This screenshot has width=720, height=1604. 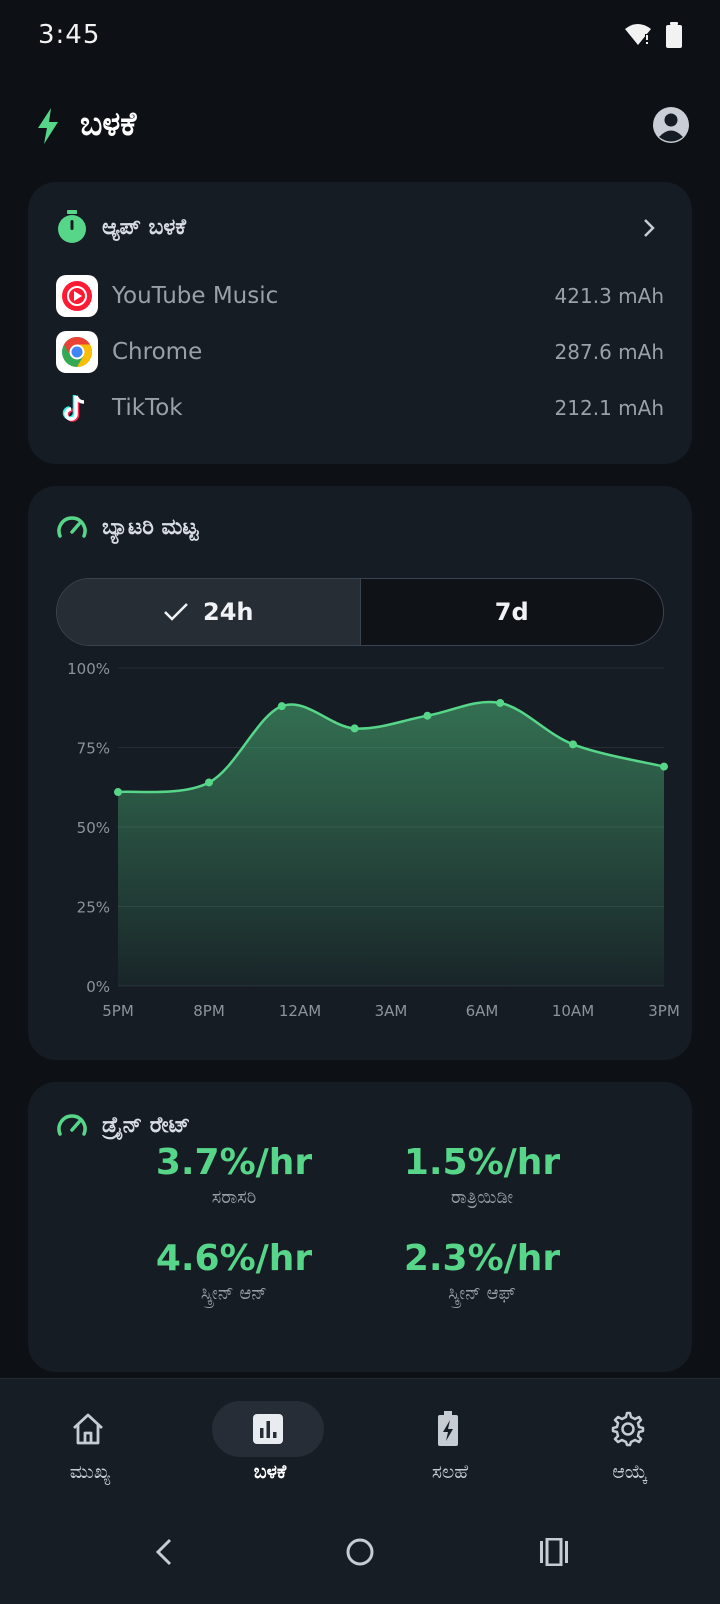 What do you see at coordinates (228, 612) in the screenshot?
I see `toggle-24h-label: 24h` at bounding box center [228, 612].